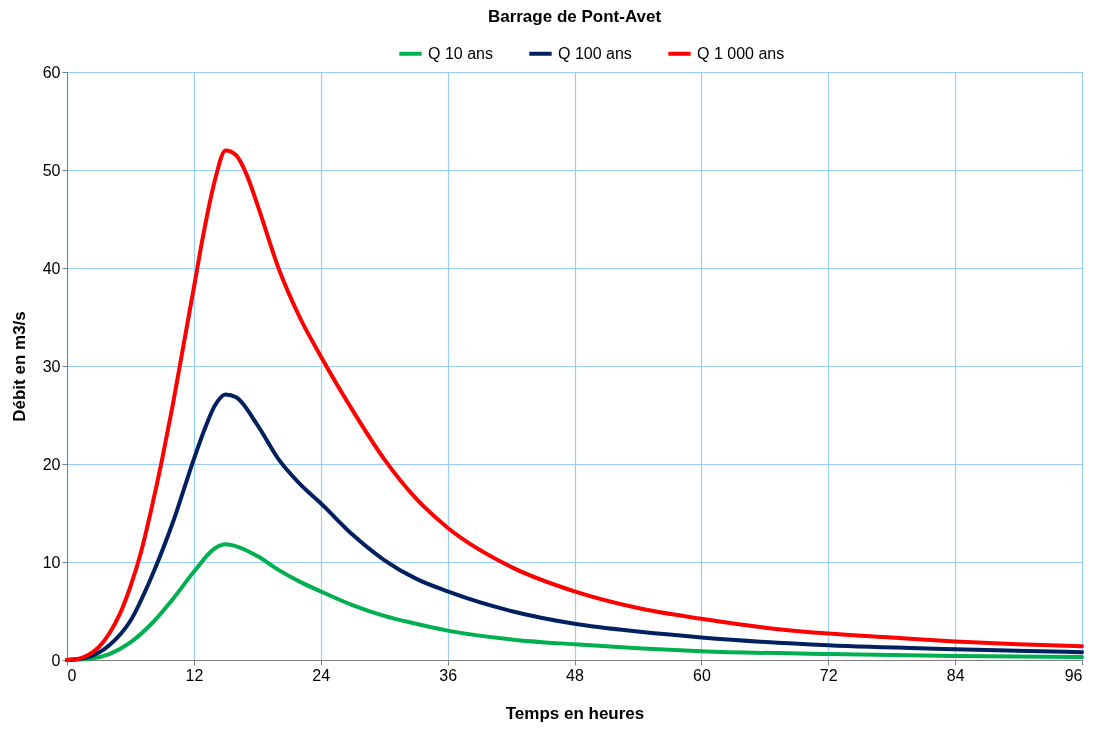  What do you see at coordinates (72, 675) in the screenshot?
I see `x-tick-label: 0` at bounding box center [72, 675].